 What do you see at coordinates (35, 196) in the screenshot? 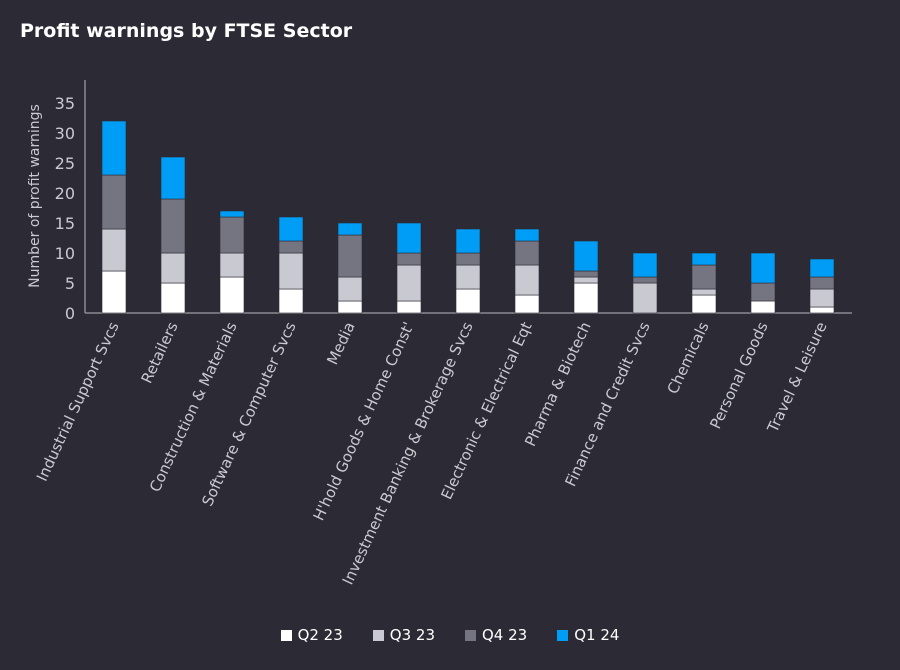
I see `y-axis-label: Number of profit warnings` at bounding box center [35, 196].